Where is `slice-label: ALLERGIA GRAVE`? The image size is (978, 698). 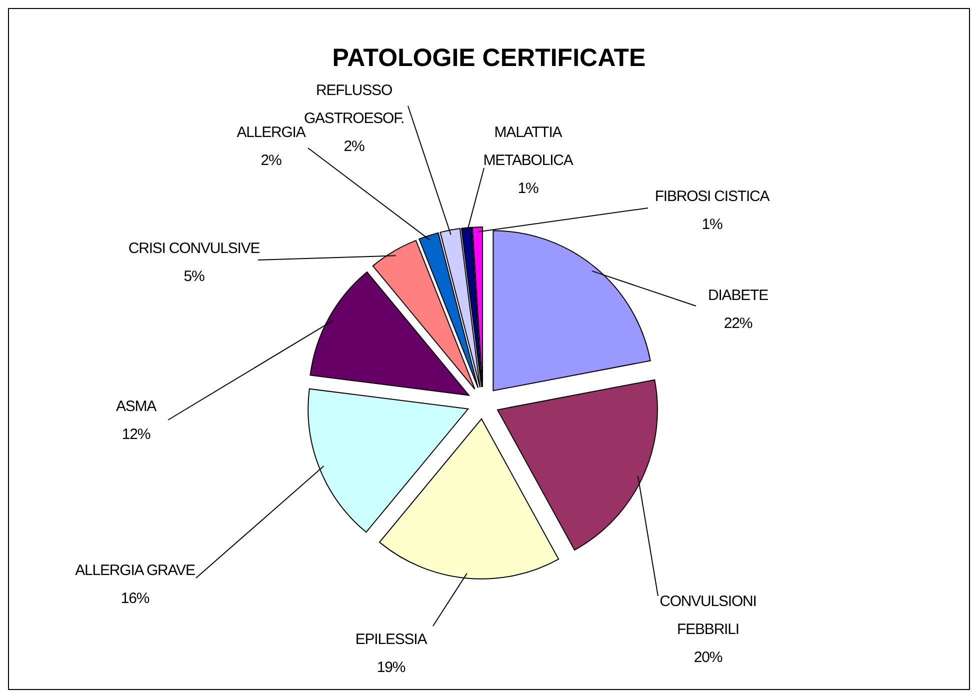
slice-label: ALLERGIA GRAVE is located at coordinates (135, 570).